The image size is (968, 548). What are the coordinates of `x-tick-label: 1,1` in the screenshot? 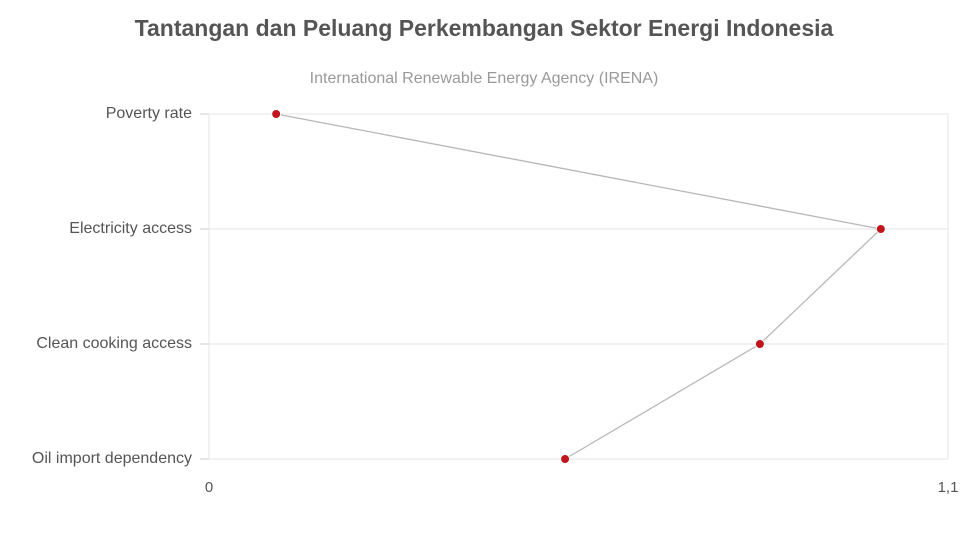 It's located at (948, 487).